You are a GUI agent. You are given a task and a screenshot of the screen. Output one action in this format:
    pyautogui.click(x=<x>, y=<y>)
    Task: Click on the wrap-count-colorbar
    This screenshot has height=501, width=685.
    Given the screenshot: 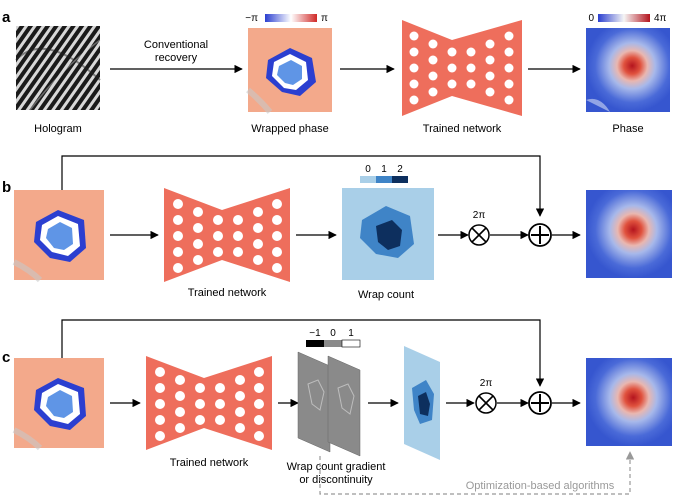 What is the action you would take?
    pyautogui.click(x=384, y=179)
    